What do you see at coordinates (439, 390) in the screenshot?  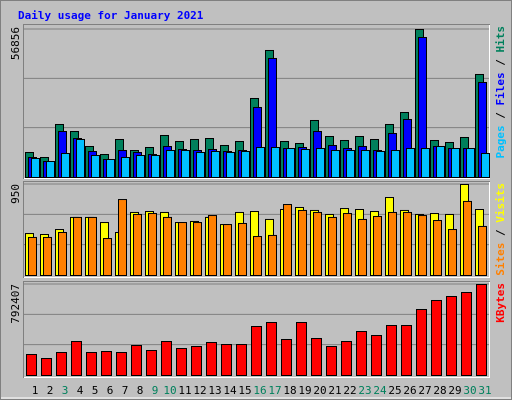 I see `x-tick-label: 28` at bounding box center [439, 390].